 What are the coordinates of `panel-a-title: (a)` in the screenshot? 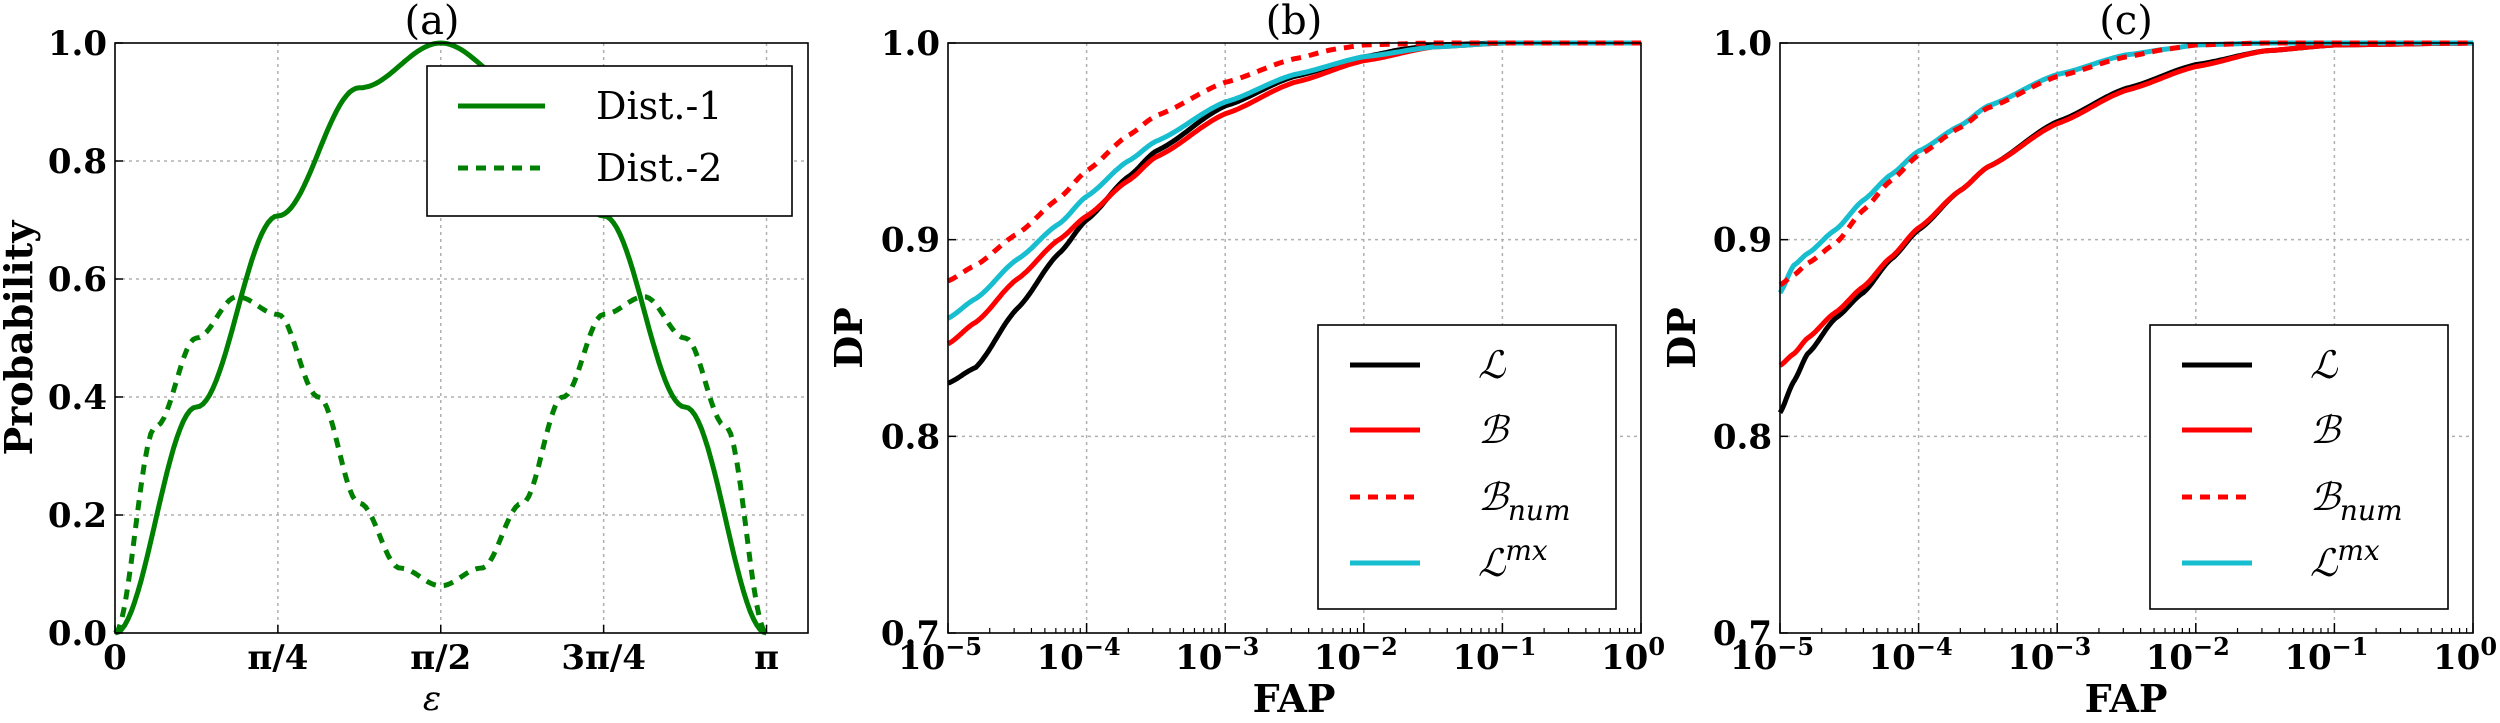 It's located at (431, 22).